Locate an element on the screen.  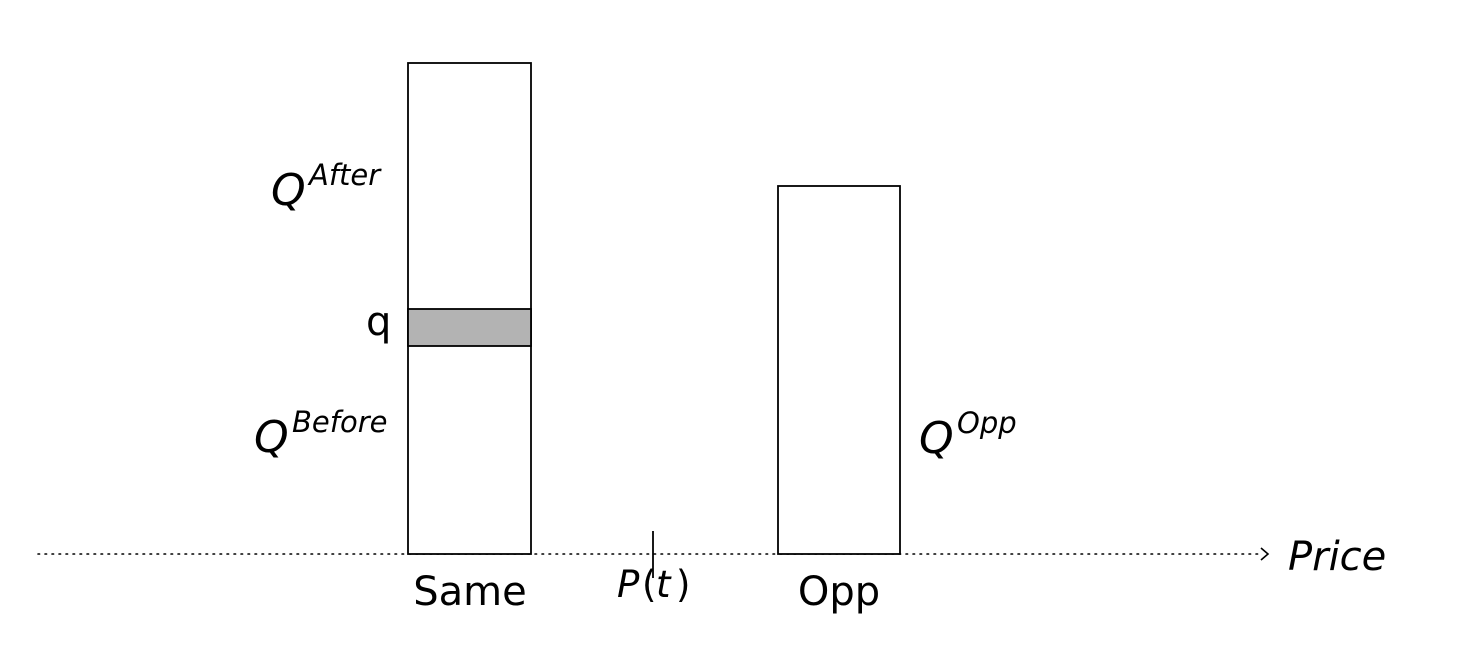
order-size-label: q is located at coordinates (378, 322).